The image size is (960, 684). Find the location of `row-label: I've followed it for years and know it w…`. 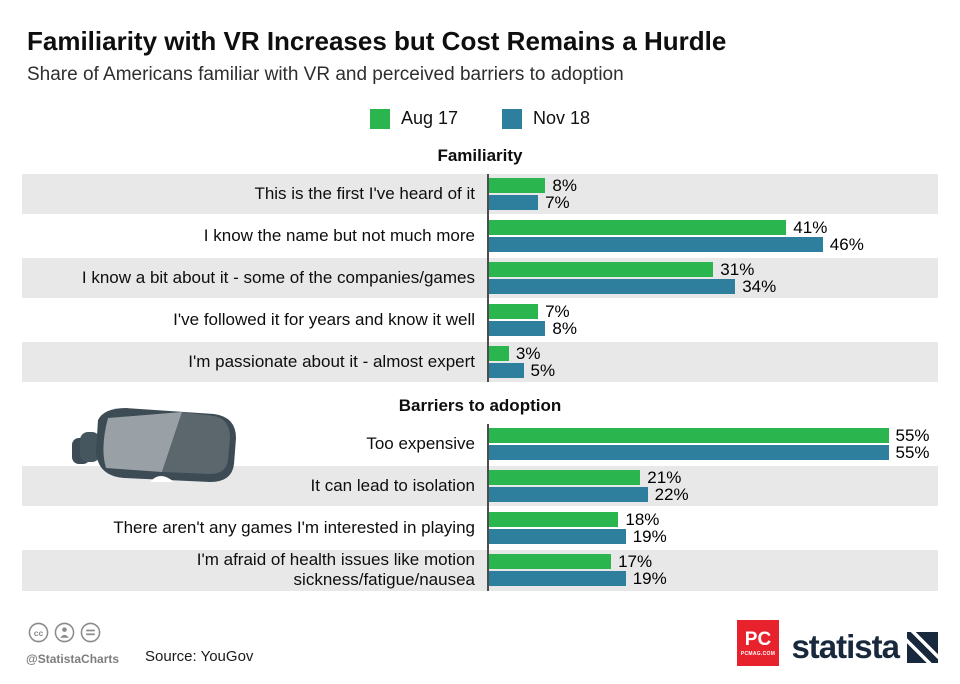

row-label: I've followed it for years and know it w… is located at coordinates (324, 319).